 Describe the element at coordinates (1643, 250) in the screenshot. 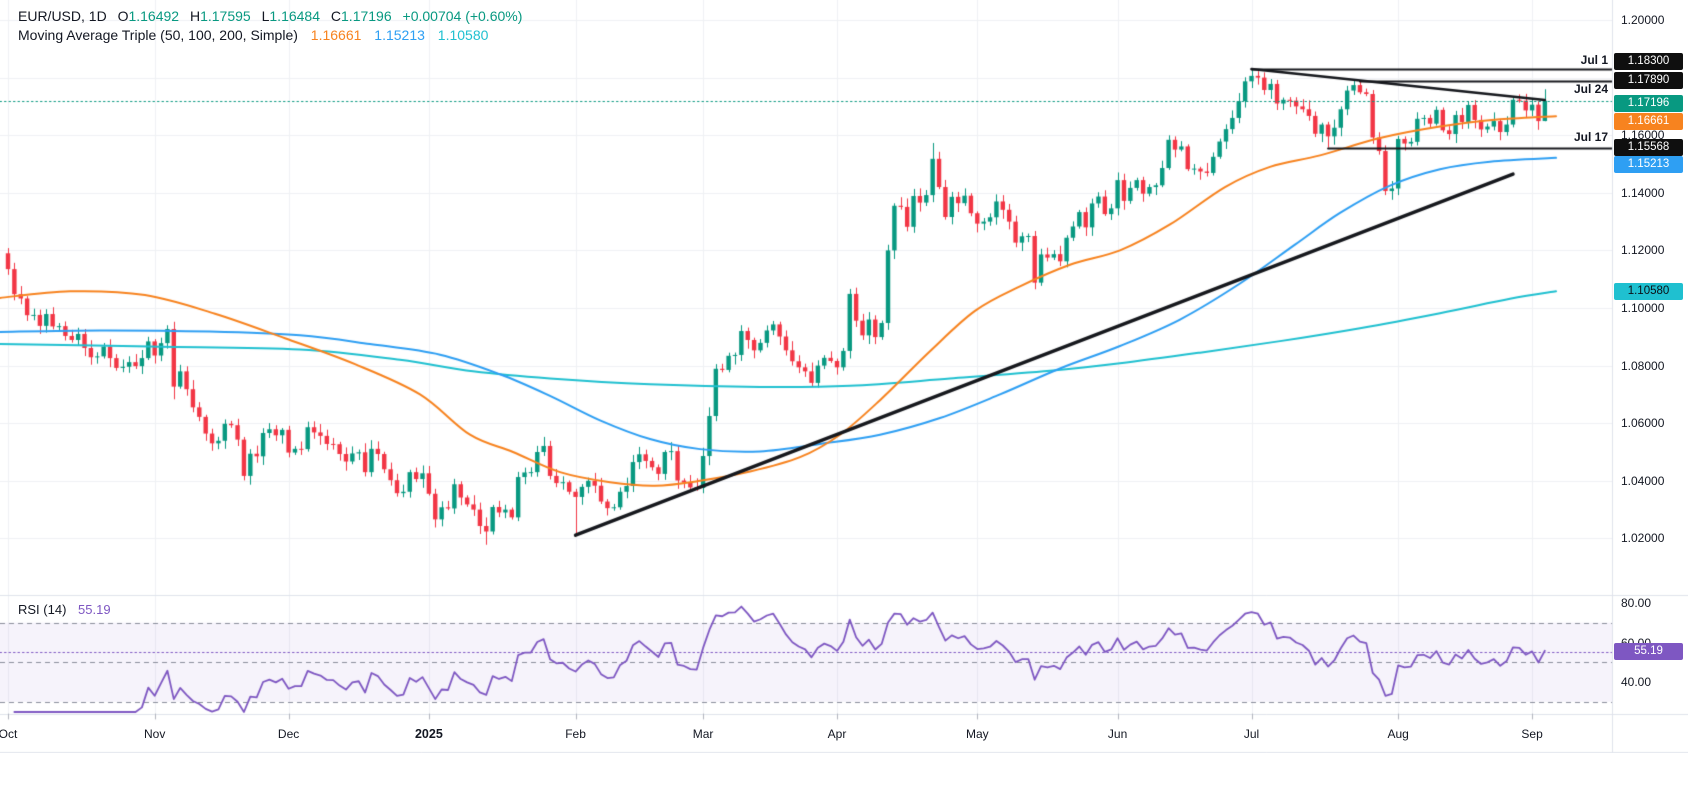

I see `price-axis-tick: 1.12000` at that location.